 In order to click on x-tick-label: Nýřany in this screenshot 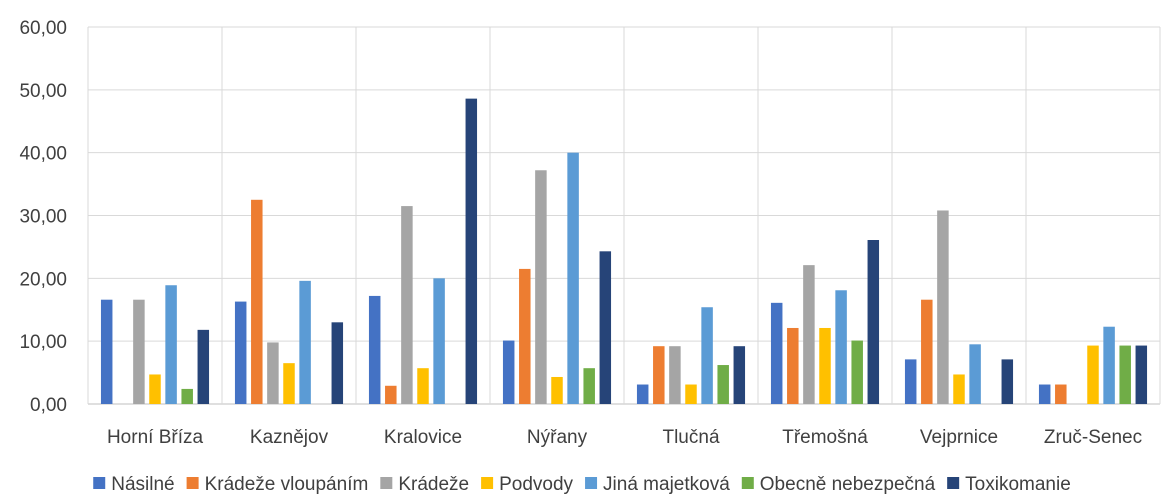, I will do `click(557, 437)`.